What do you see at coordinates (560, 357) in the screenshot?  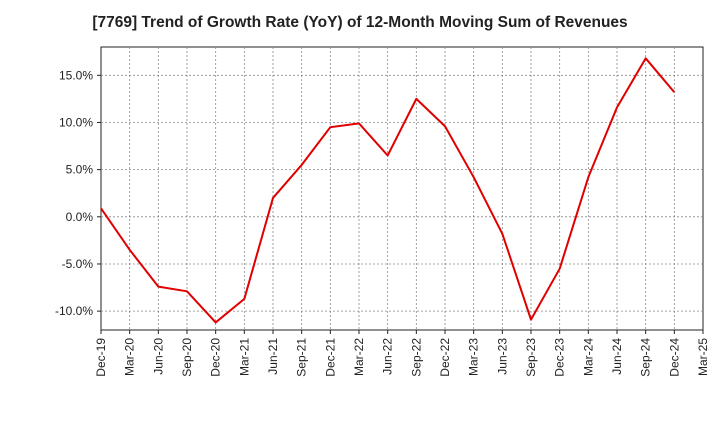 I see `x-tick-label: Dec-23` at bounding box center [560, 357].